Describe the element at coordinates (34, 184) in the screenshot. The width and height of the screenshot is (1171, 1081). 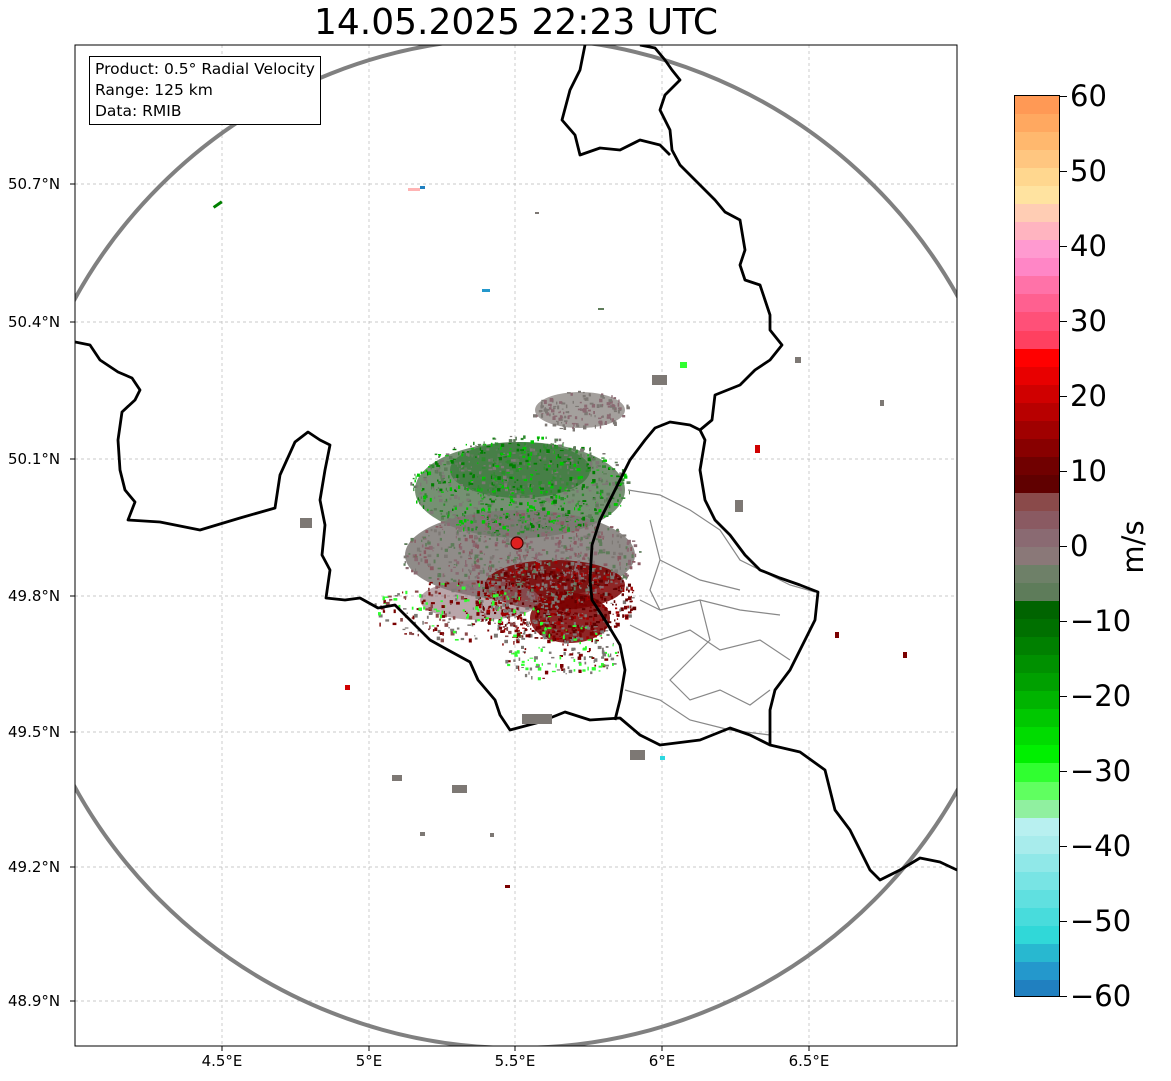
I see `lat-label-50.7: 50.7°N` at that location.